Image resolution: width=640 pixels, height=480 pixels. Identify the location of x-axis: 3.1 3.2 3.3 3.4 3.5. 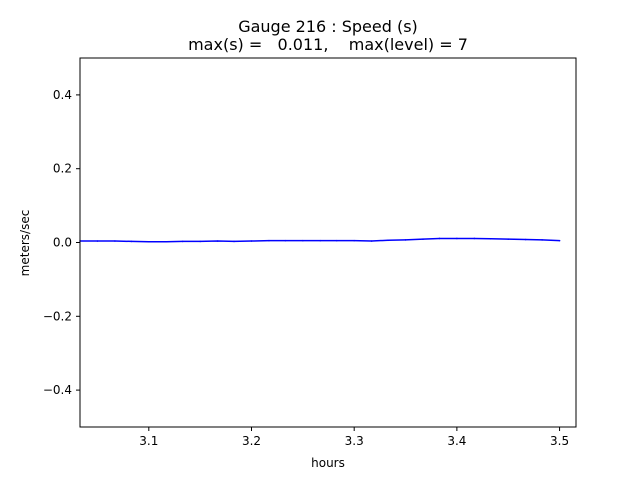
(354, 437).